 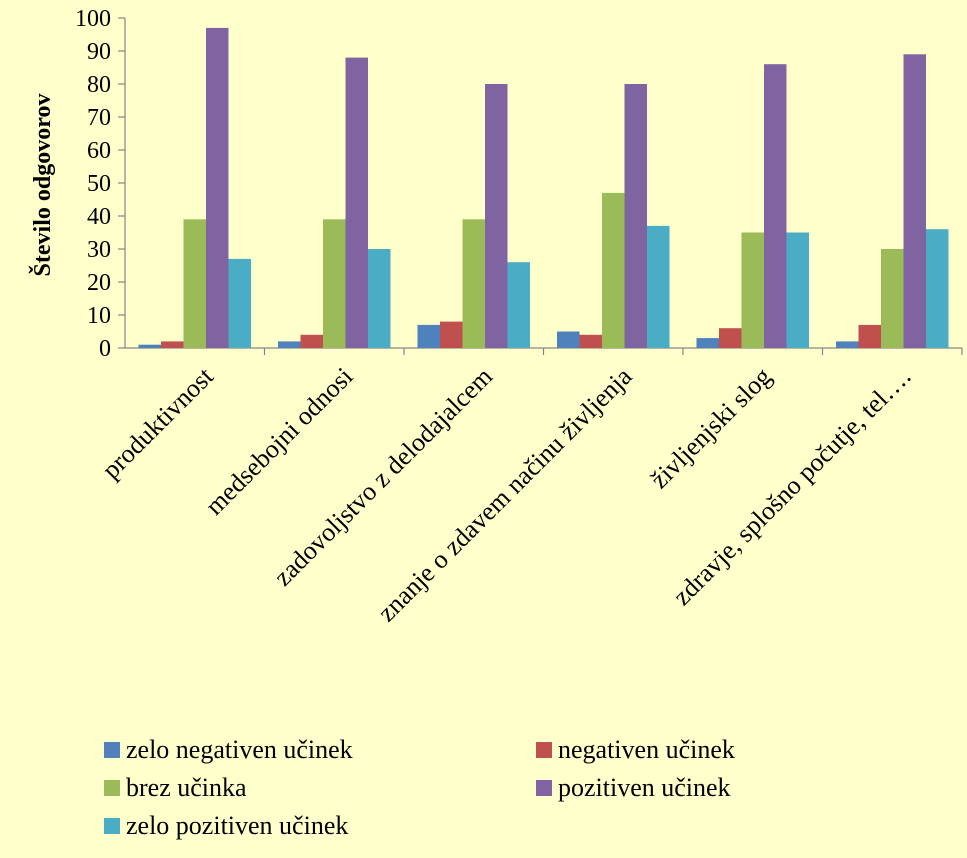 What do you see at coordinates (99, 184) in the screenshot?
I see `y-tick-label: 50` at bounding box center [99, 184].